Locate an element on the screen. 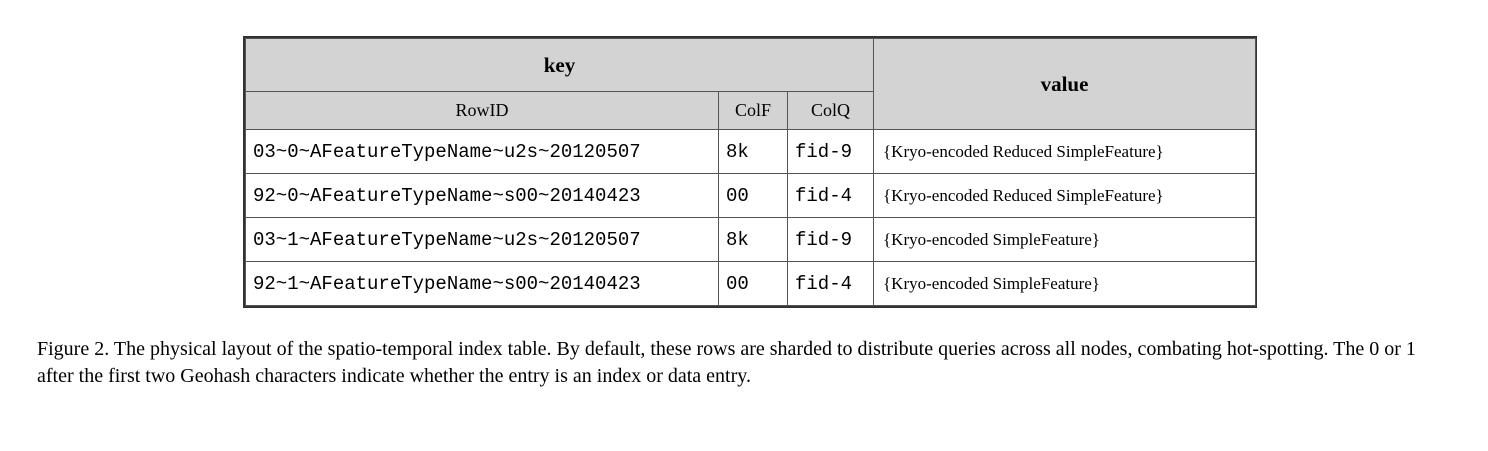  header-row-sub: RowID ColF ColQ is located at coordinates (750, 110).